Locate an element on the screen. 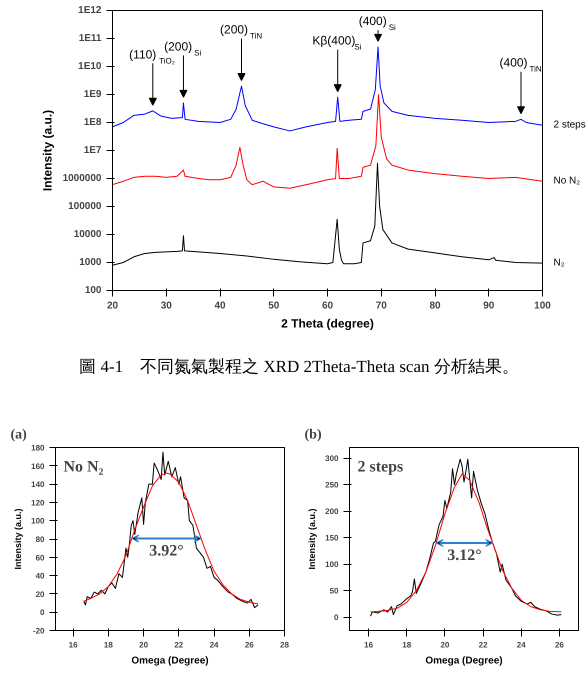  x-tick-label: 28 is located at coordinates (285, 645).